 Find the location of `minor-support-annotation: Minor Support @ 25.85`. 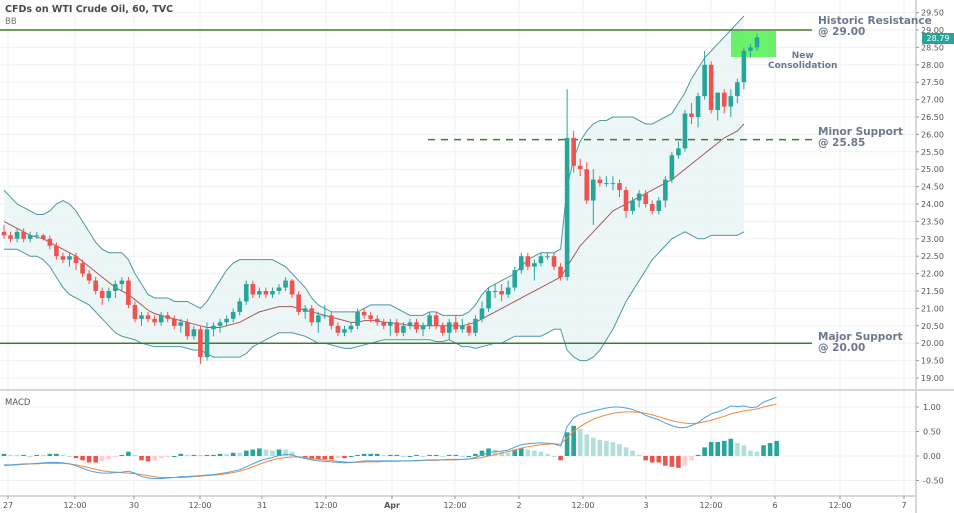

minor-support-annotation: Minor Support @ 25.85 is located at coordinates (860, 138).